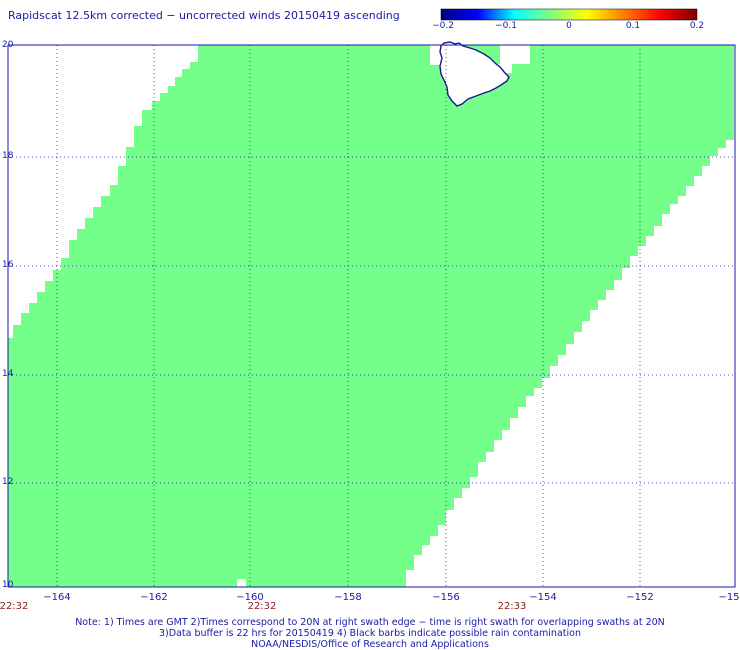  I want to click on lon-label: −160, so click(250, 597).